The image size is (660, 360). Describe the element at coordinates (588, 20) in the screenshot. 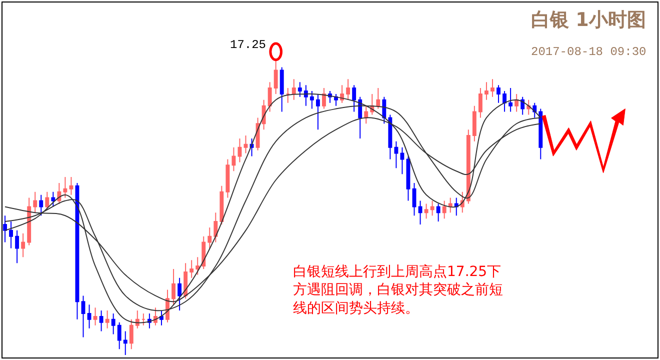

I see `text: 白银 1小时图` at that location.